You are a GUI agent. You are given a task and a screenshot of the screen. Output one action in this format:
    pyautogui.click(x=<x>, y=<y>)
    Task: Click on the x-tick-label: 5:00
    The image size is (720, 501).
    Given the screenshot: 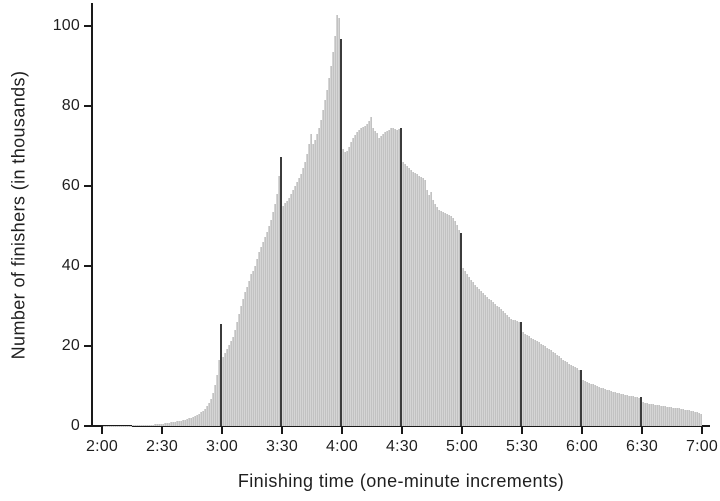 What is the action you would take?
    pyautogui.click(x=462, y=446)
    